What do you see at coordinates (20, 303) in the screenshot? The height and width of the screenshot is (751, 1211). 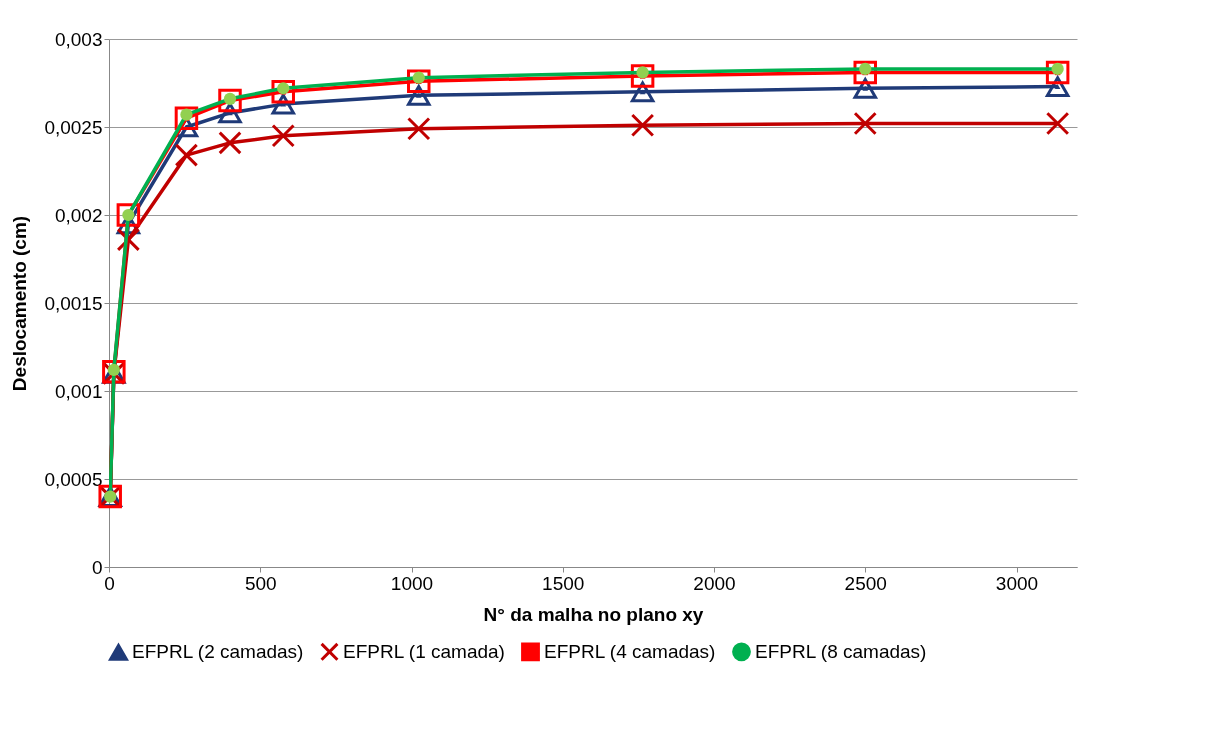 I see `y-axis-title: Deslocamento (cm)` at bounding box center [20, 303].